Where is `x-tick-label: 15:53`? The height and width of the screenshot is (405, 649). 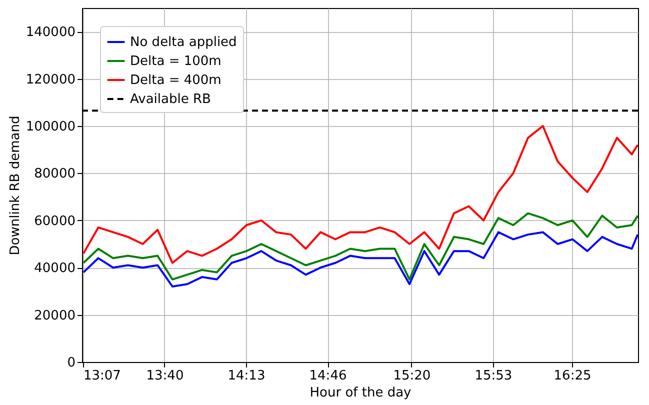
x-tick-label: 15:53 is located at coordinates (493, 376).